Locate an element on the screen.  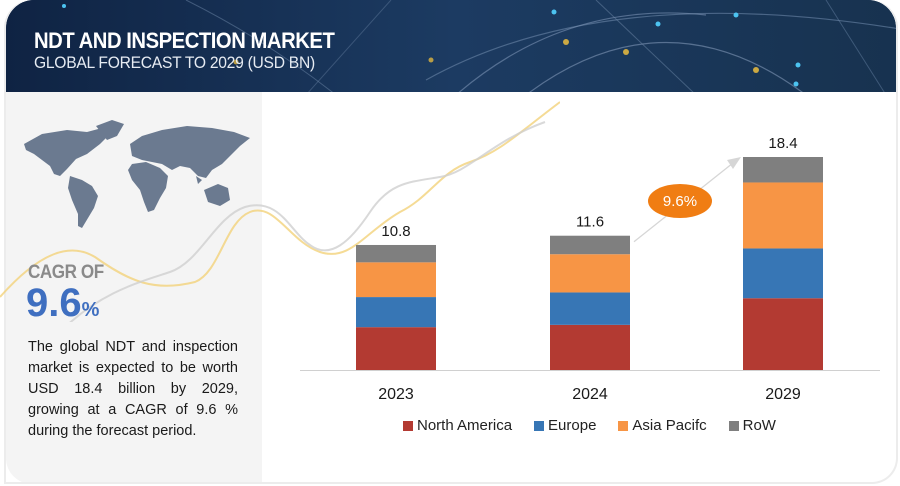
legend-label: Europe is located at coordinates (572, 425).